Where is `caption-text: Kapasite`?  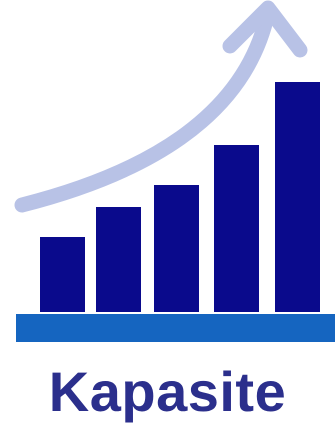 caption-text: Kapasite is located at coordinates (167, 391).